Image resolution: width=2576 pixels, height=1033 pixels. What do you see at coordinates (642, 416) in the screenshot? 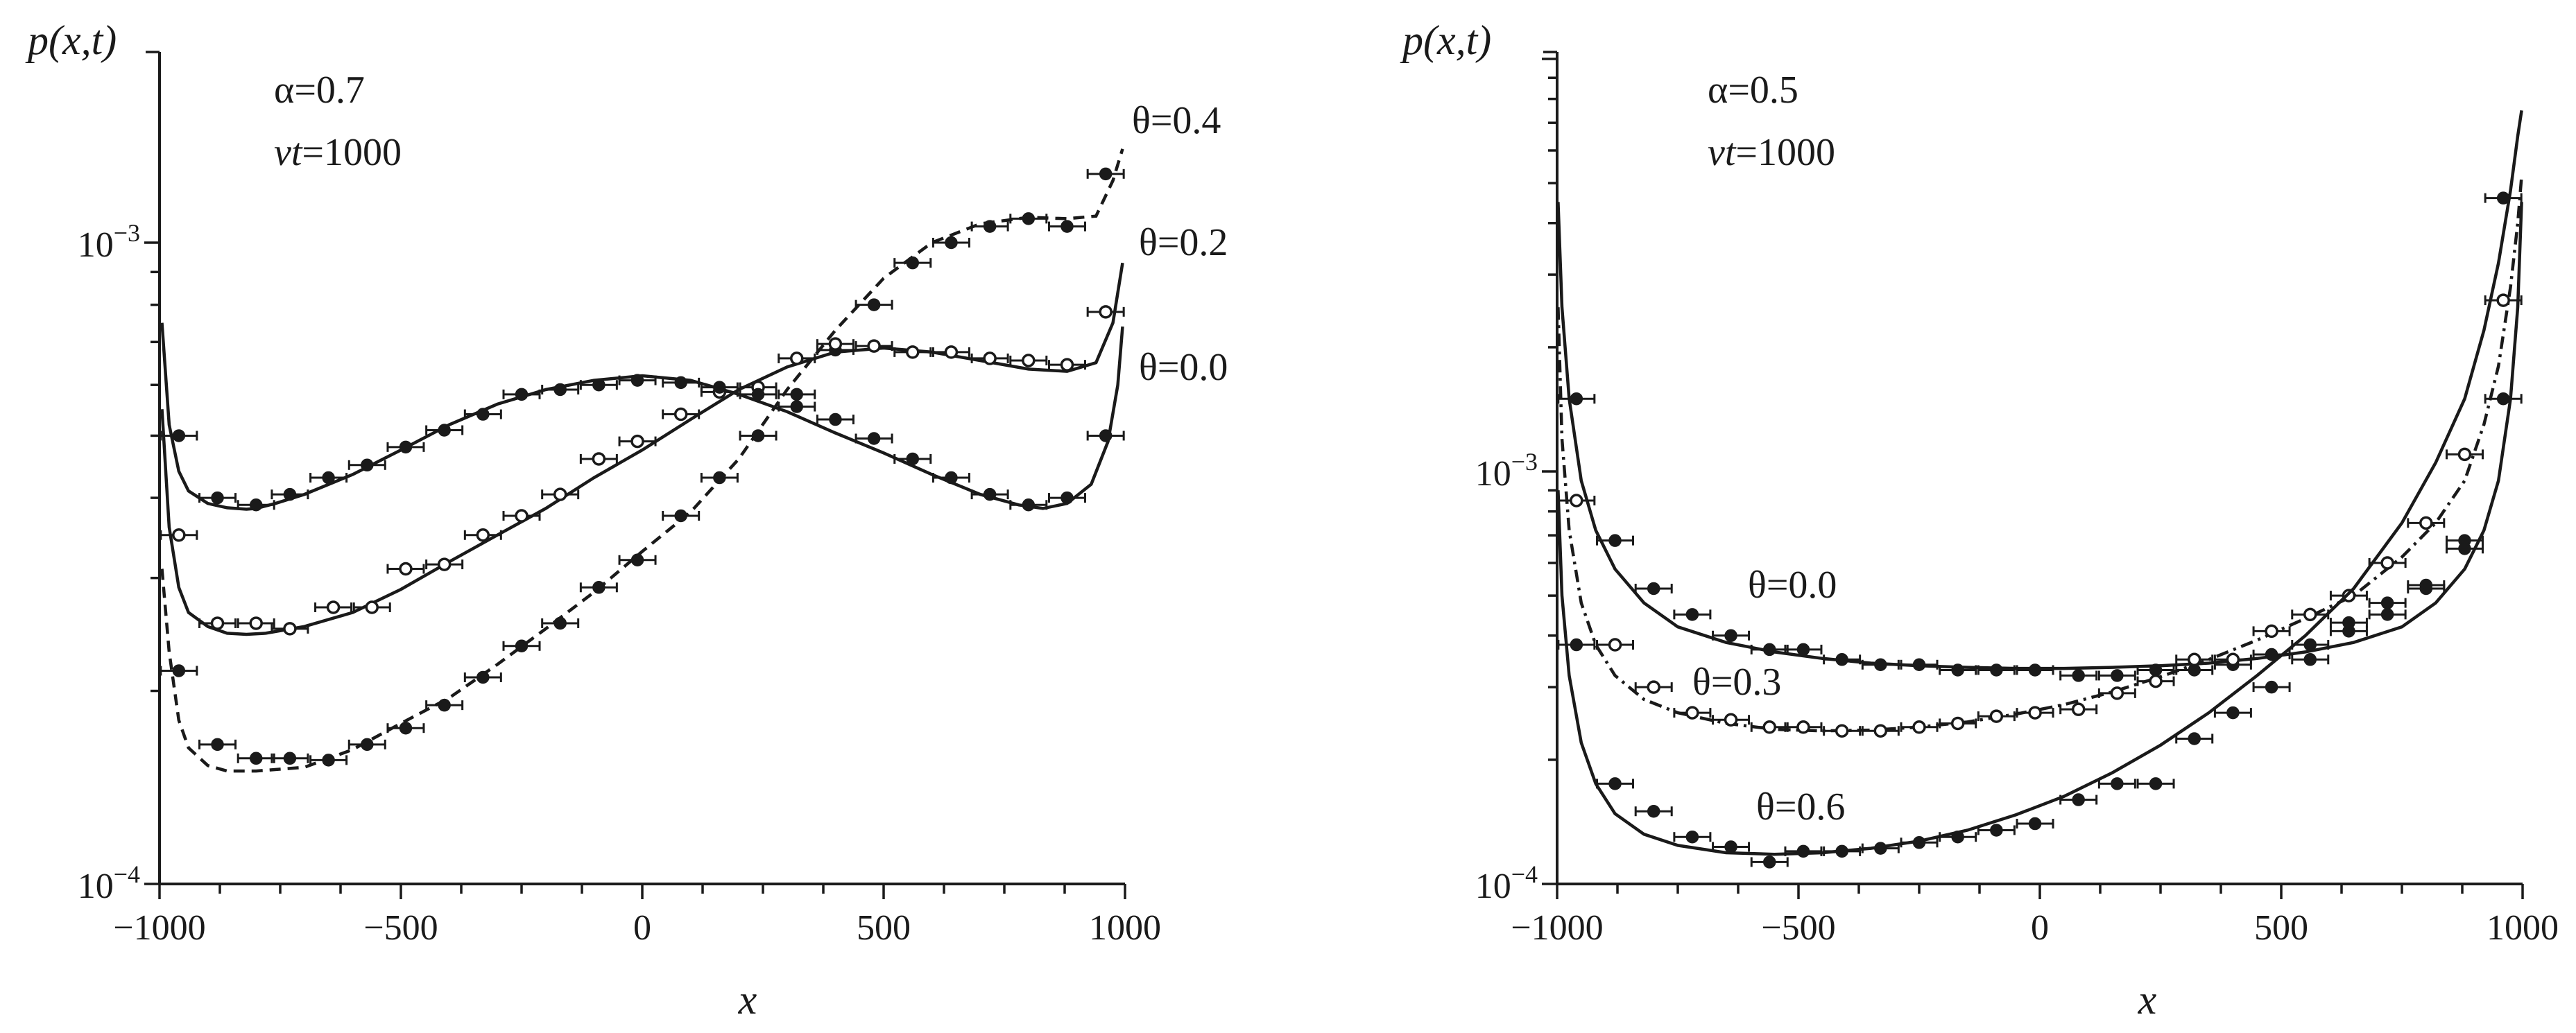
I see `series-curve` at bounding box center [642, 416].